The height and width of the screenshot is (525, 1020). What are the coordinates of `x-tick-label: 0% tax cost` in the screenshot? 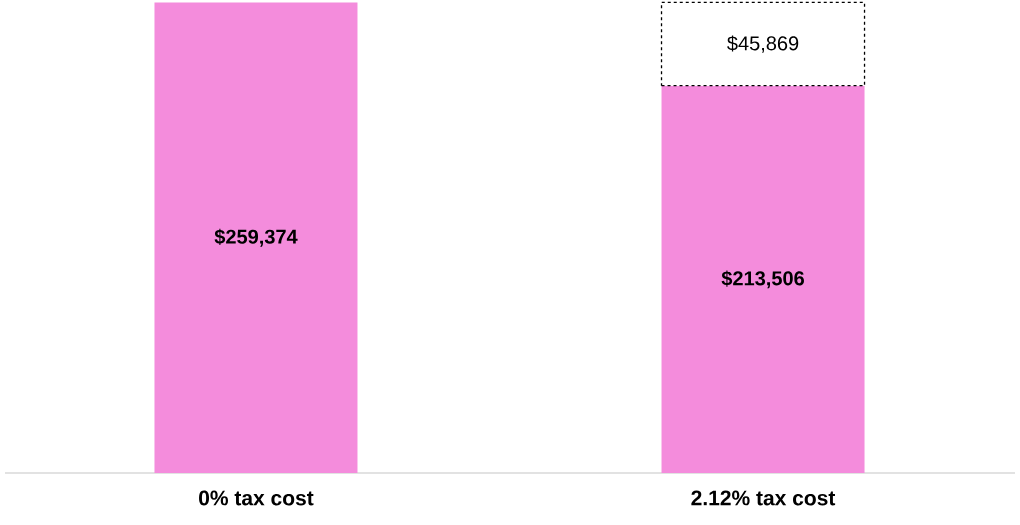 It's located at (256, 498).